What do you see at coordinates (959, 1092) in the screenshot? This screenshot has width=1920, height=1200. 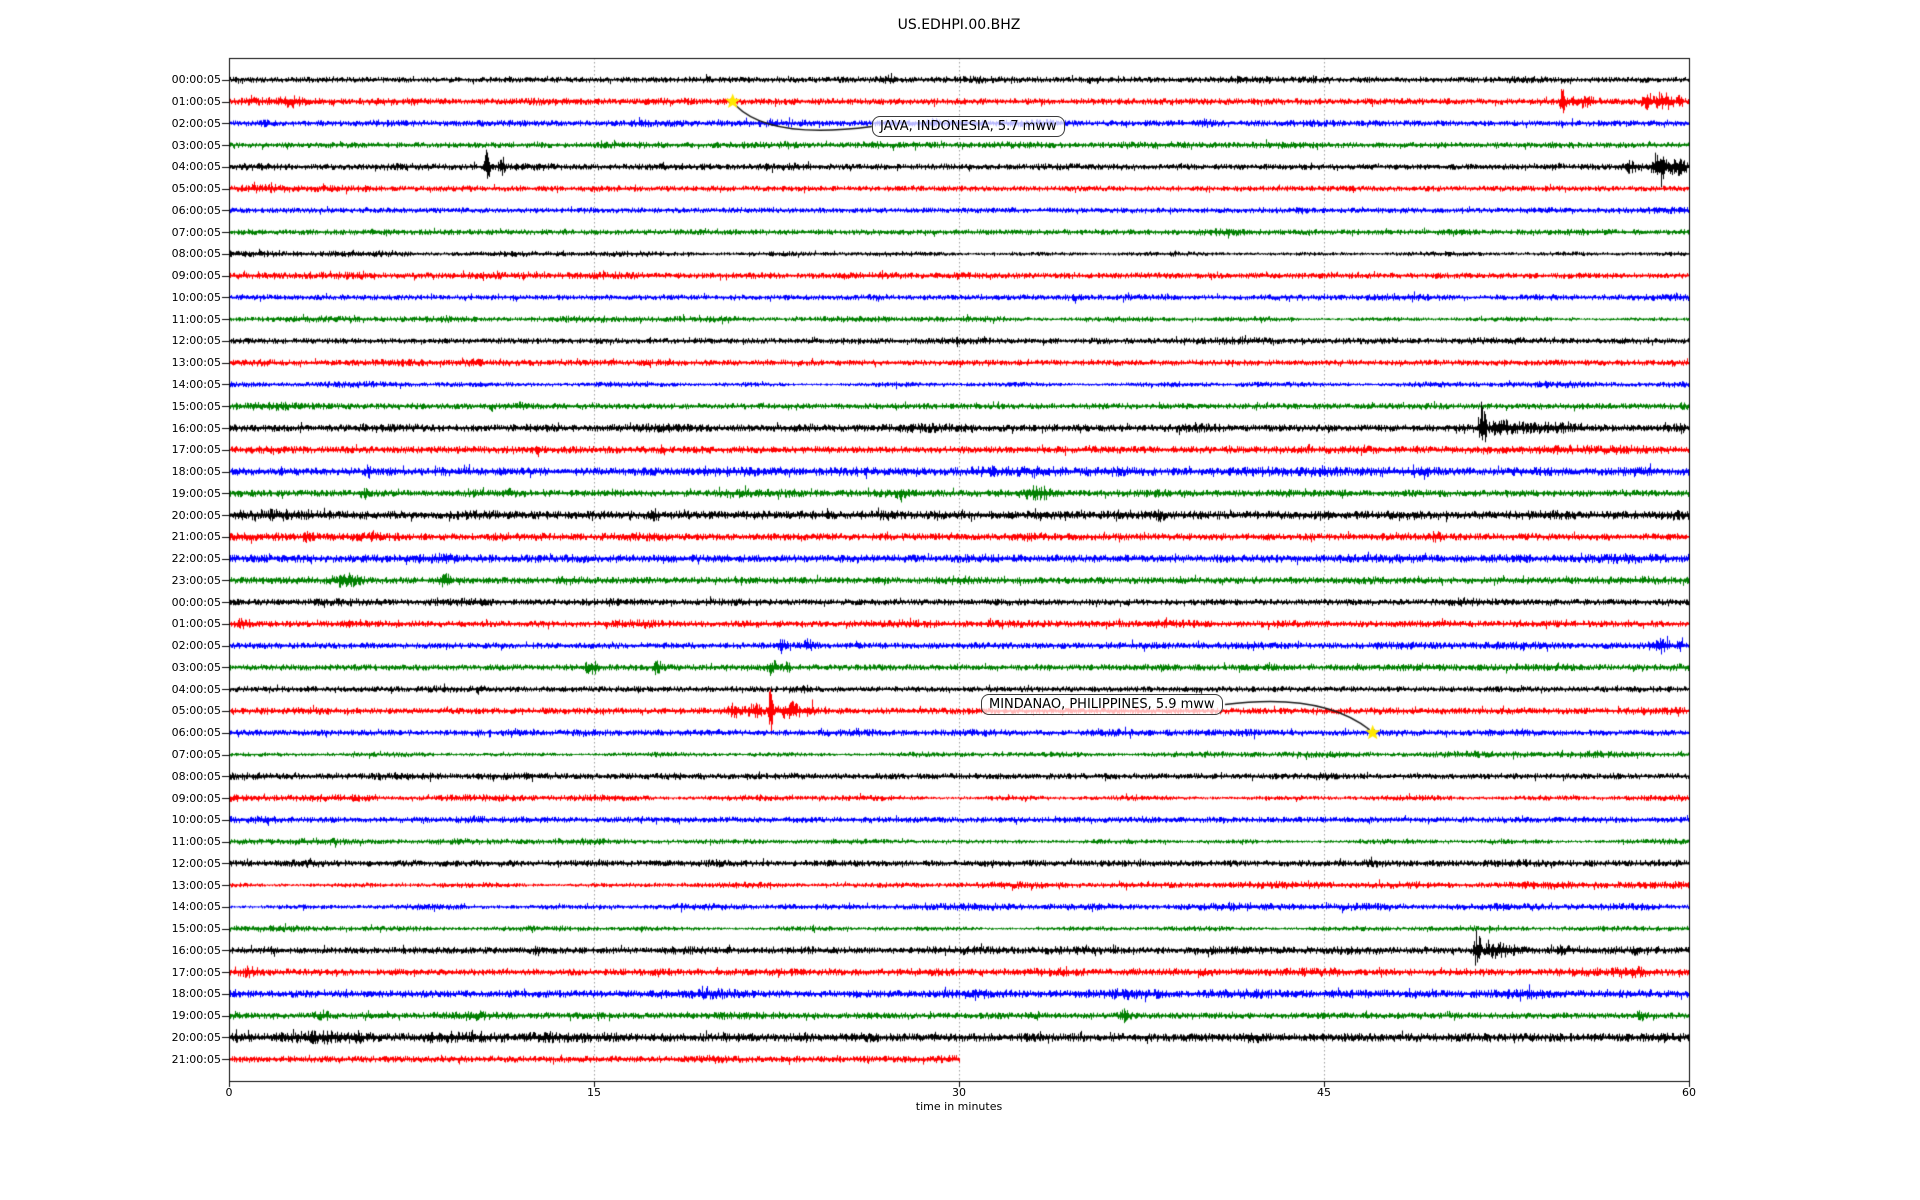 I see `x-tick-label: 30` at bounding box center [959, 1092].